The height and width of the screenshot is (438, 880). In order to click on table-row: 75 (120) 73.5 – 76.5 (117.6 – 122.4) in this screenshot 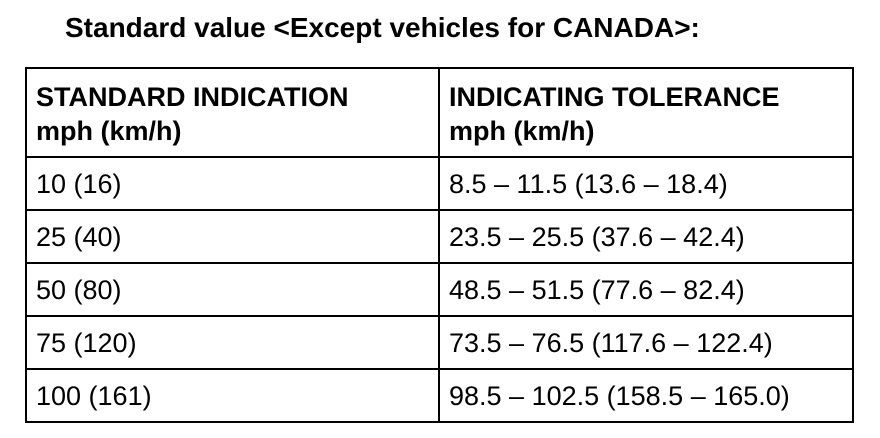, I will do `click(439, 342)`.